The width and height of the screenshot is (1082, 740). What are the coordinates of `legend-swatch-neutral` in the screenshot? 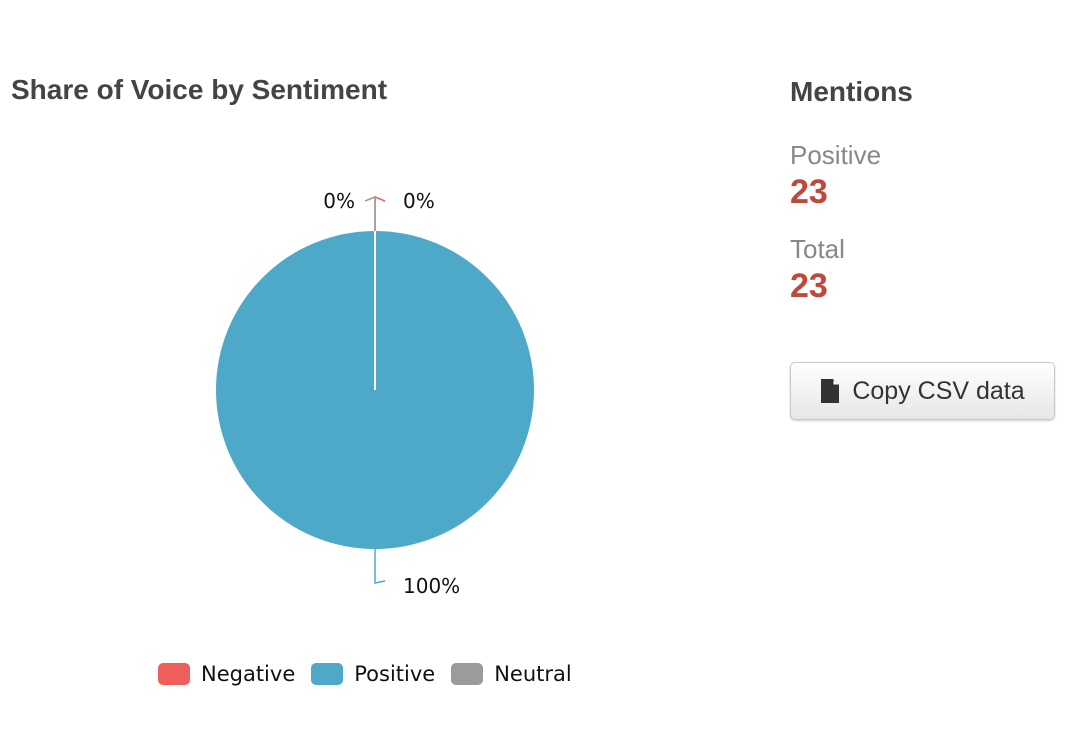 It's located at (467, 674).